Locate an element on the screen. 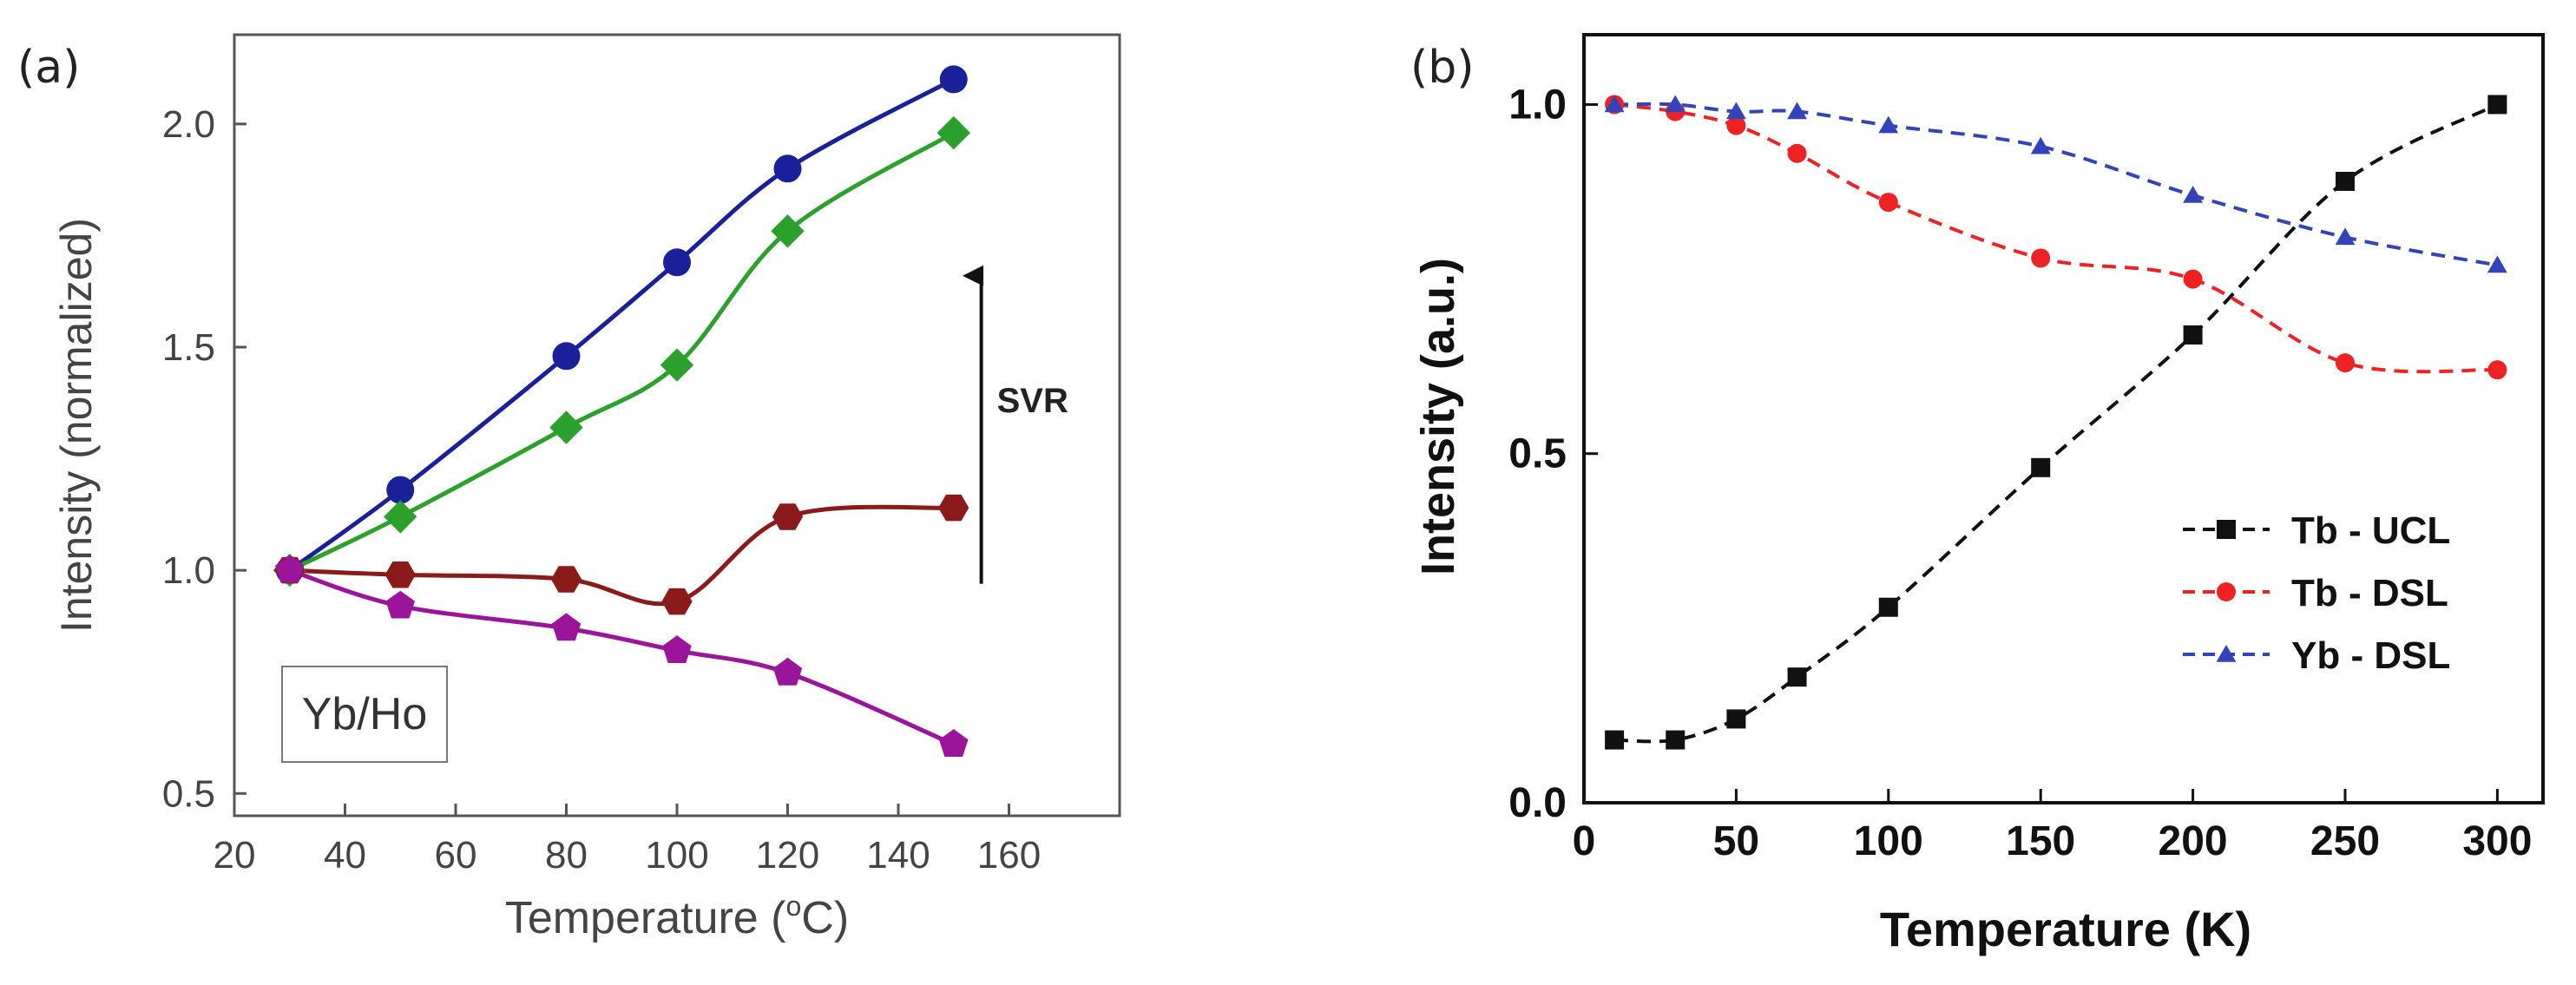 The width and height of the screenshot is (2576, 985). x-tick-label: 250 is located at coordinates (2345, 841).